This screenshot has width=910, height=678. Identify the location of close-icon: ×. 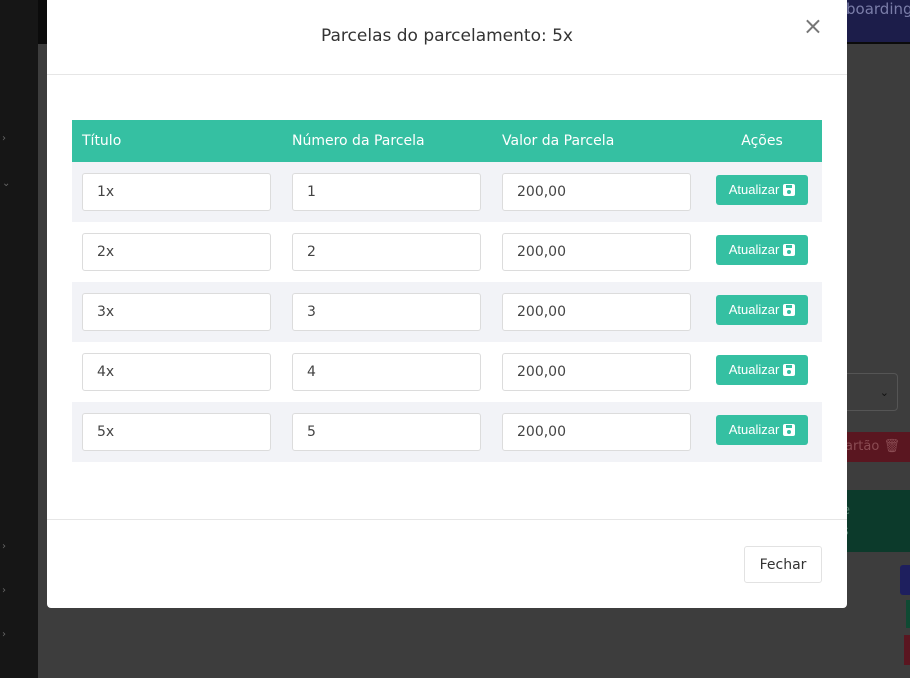
(812, 26).